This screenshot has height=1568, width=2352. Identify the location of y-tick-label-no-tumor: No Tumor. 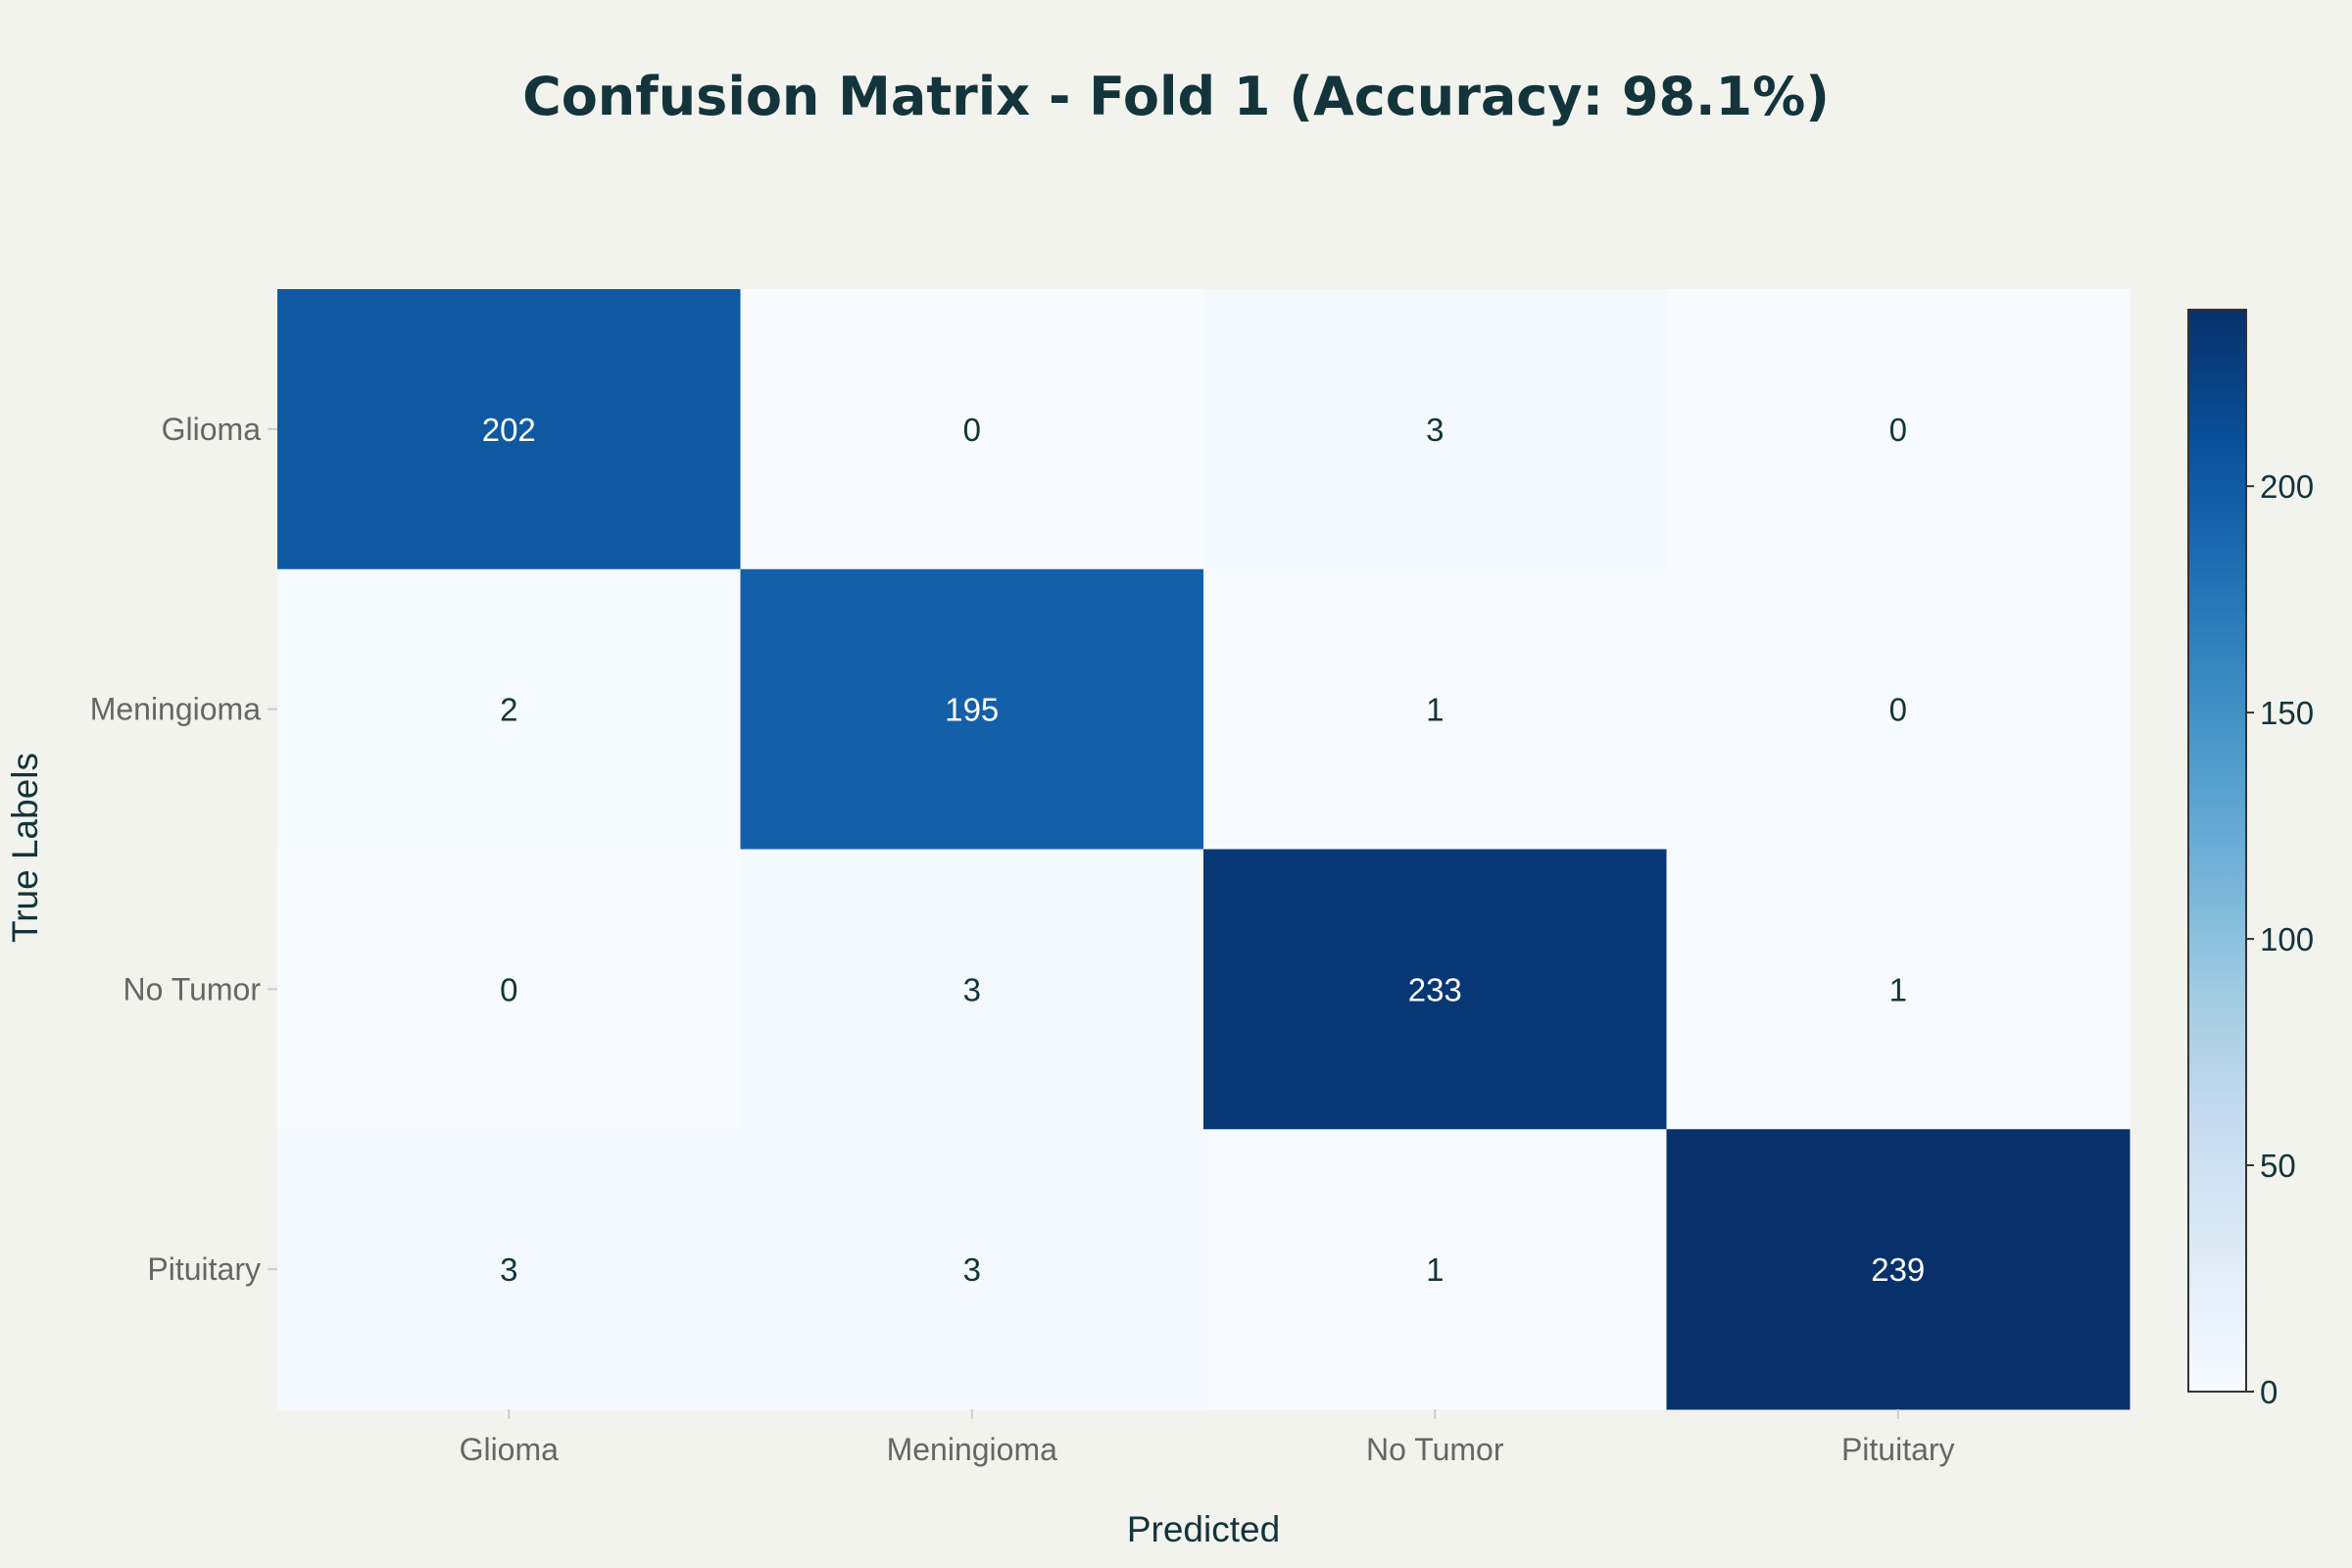
(192, 988).